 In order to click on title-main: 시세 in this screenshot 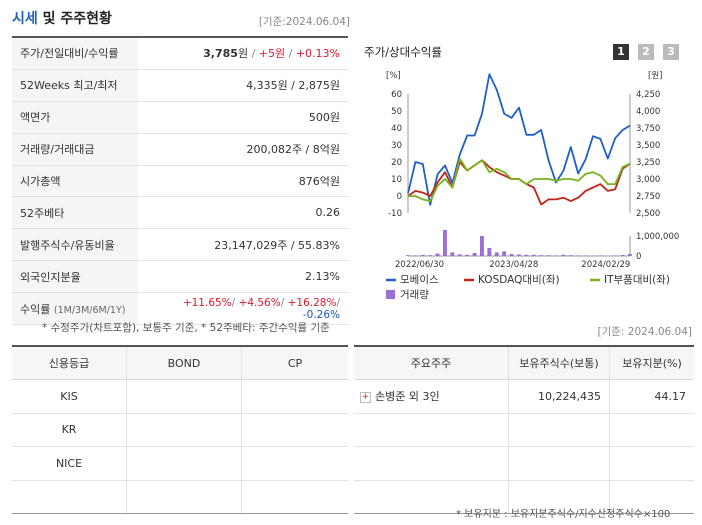, I will do `click(25, 19)`.